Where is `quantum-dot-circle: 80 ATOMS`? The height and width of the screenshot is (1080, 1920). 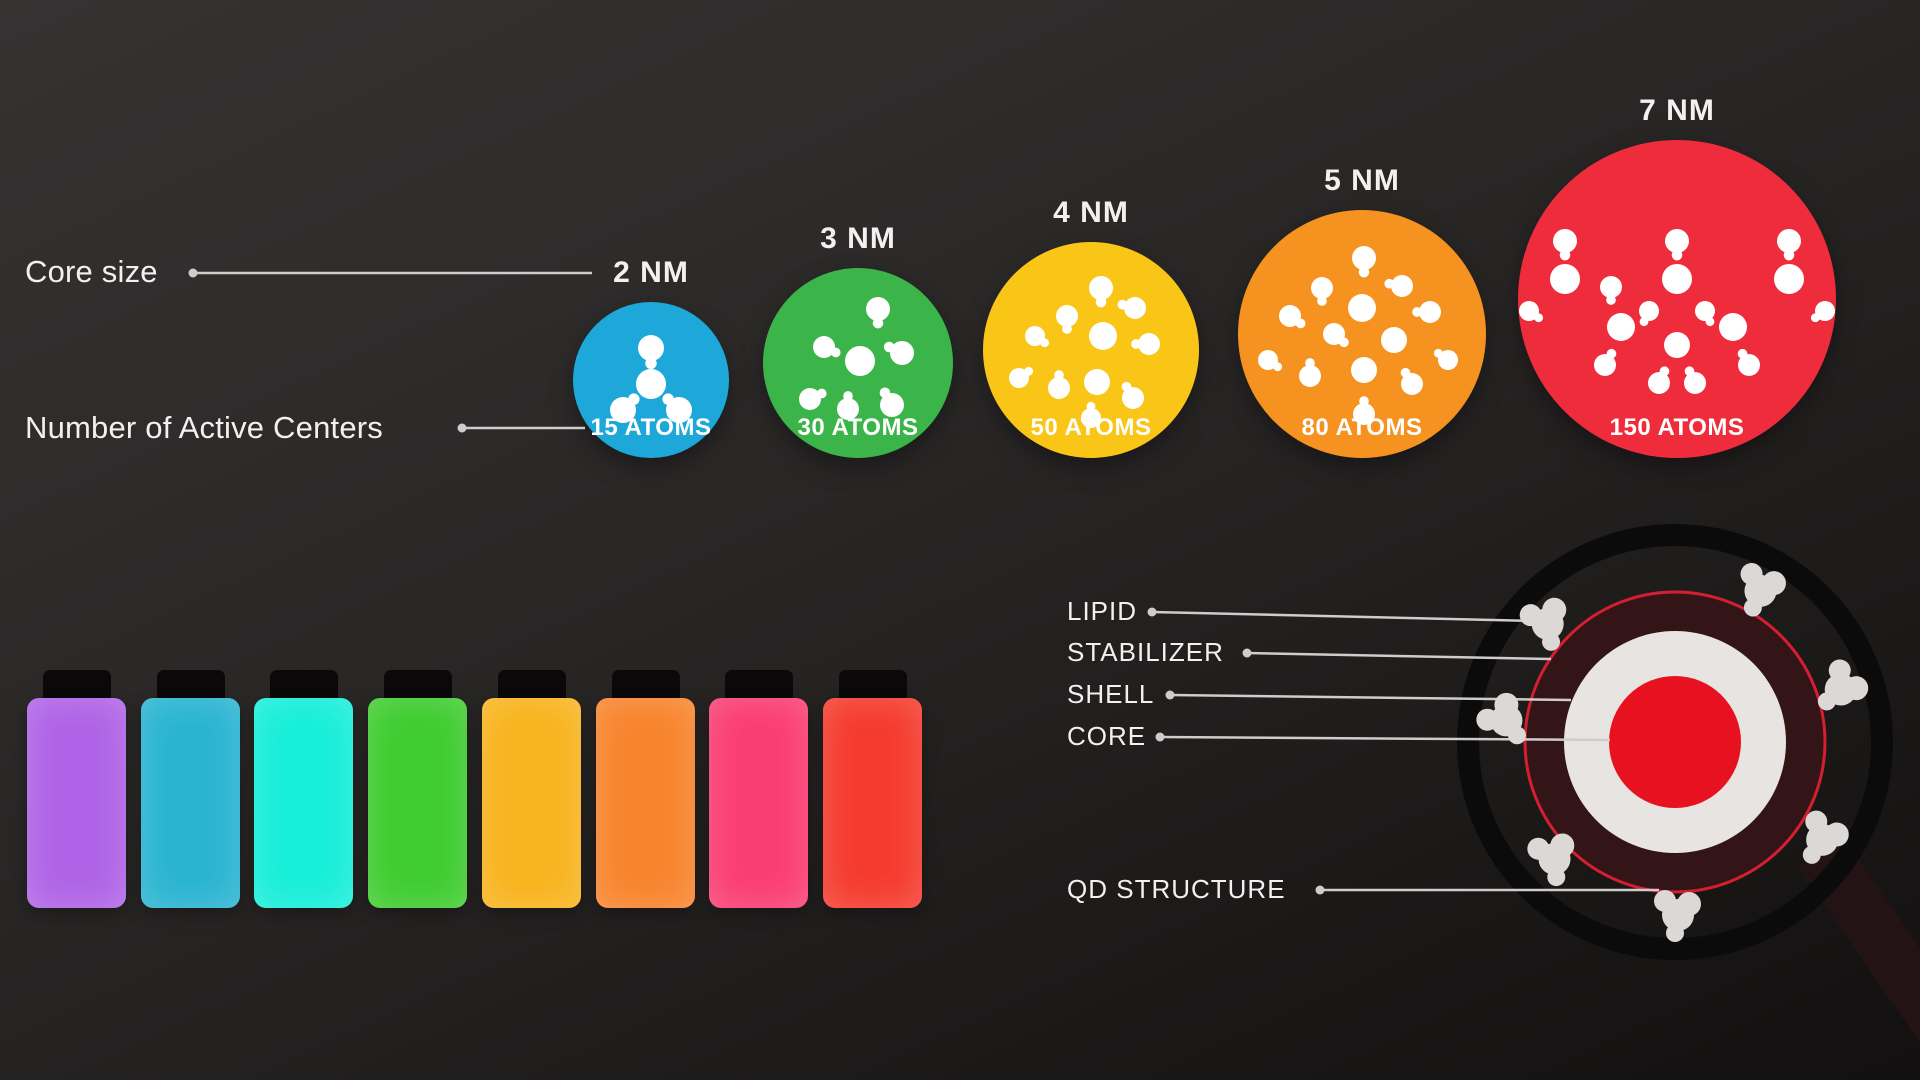 quantum-dot-circle: 80 ATOMS is located at coordinates (1362, 334).